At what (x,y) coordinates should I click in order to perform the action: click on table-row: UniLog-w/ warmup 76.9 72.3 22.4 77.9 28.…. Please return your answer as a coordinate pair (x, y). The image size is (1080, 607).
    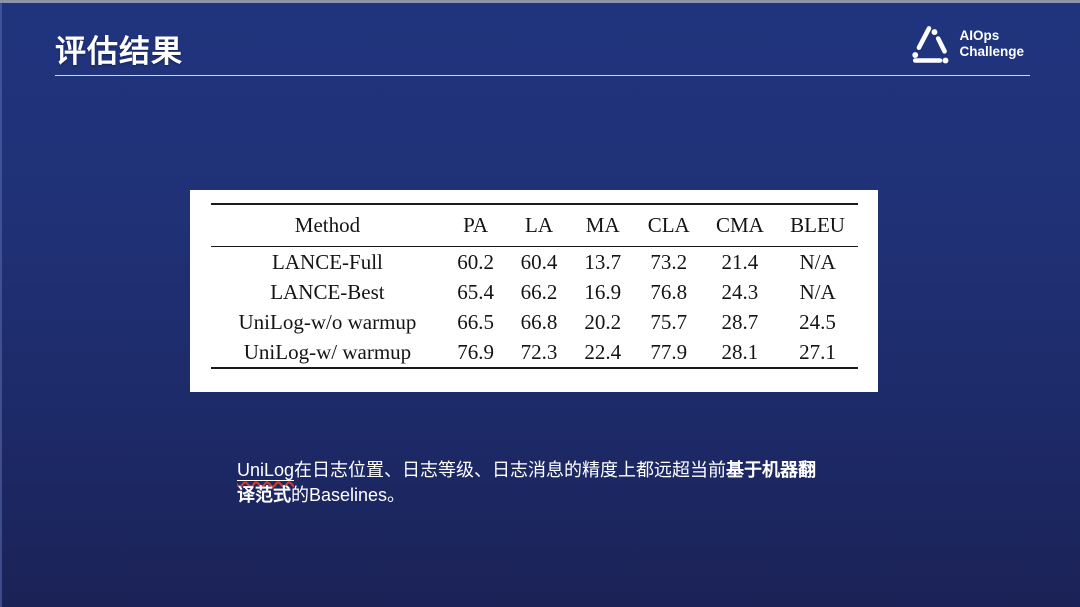
    Looking at the image, I should click on (534, 352).